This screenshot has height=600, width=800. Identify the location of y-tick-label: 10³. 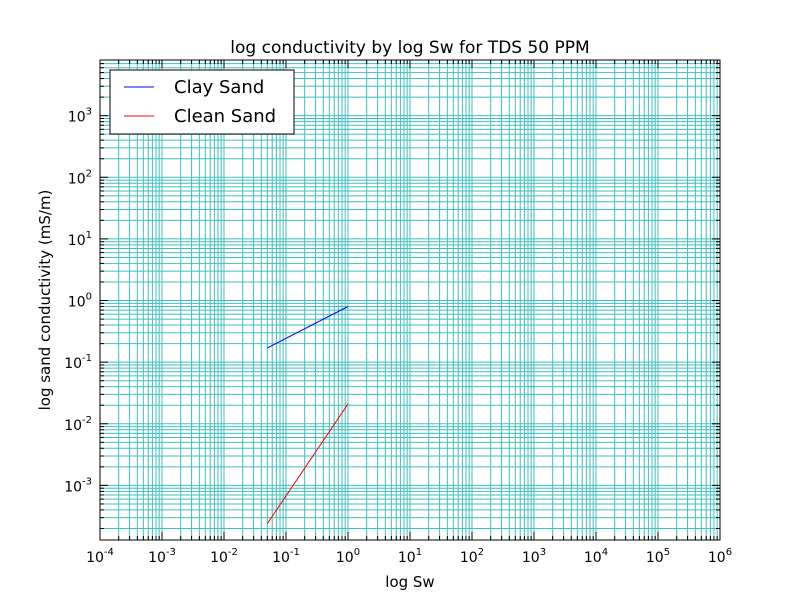
(80, 116).